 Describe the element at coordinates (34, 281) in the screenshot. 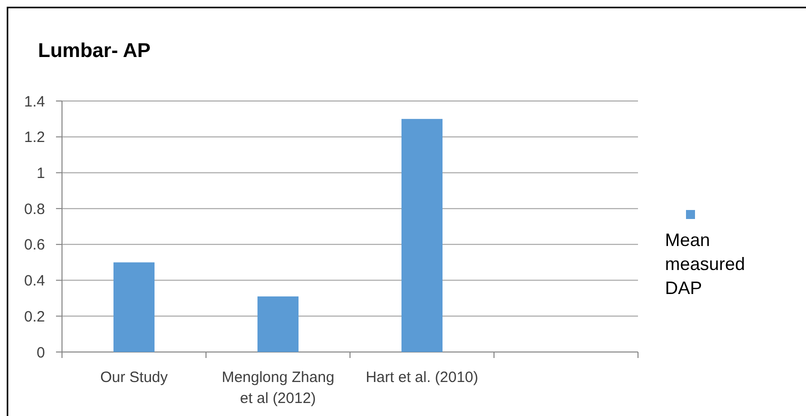

I see `y-tick-label: 0.4` at that location.